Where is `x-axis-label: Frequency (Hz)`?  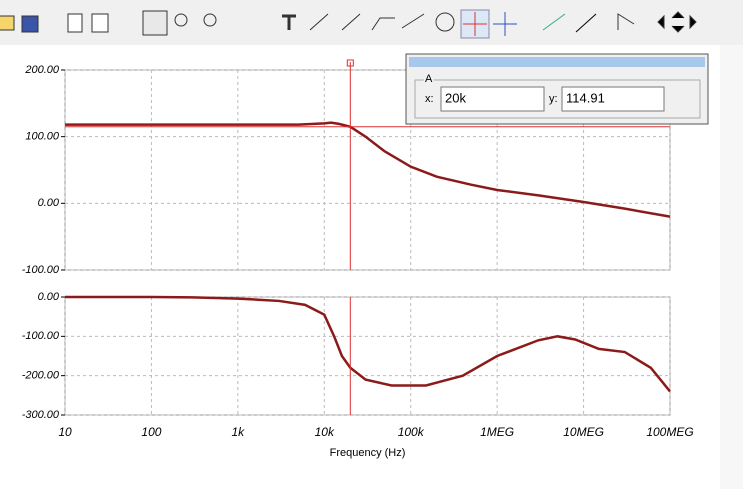 x-axis-label: Frequency (Hz) is located at coordinates (368, 453).